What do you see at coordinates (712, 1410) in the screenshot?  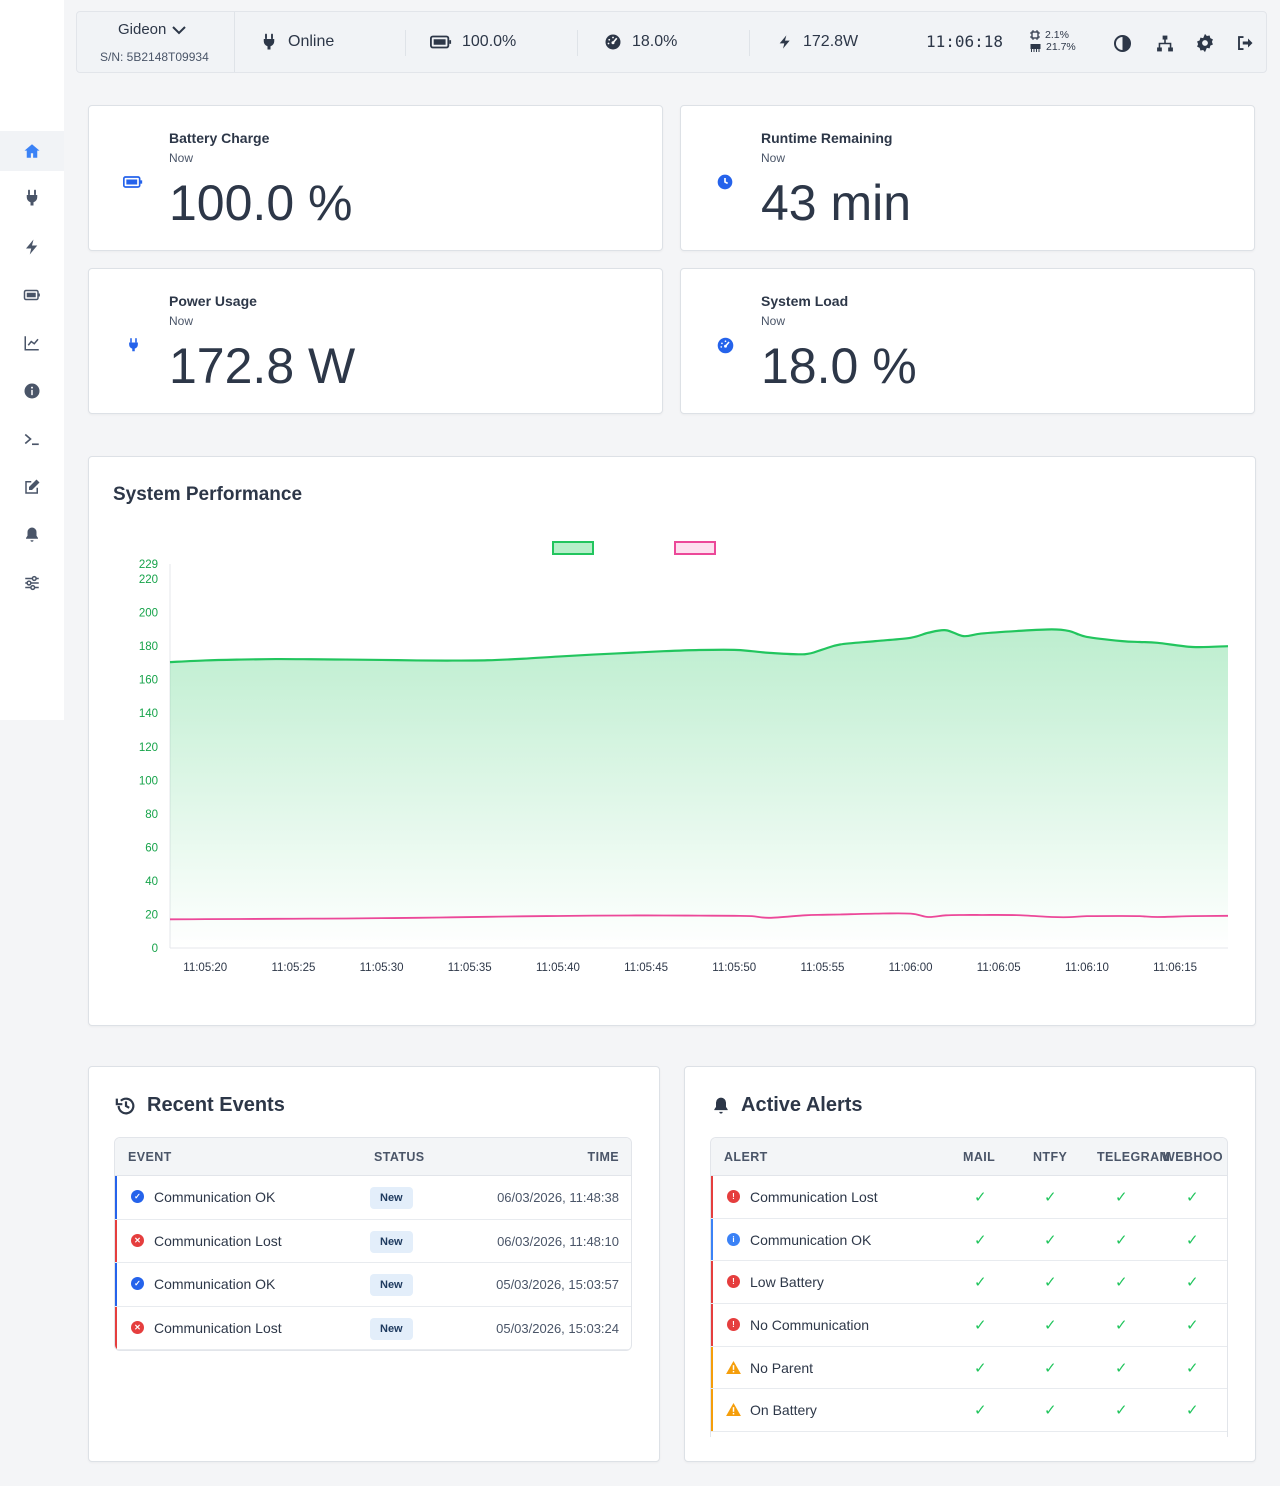 I see `severity-bar` at bounding box center [712, 1410].